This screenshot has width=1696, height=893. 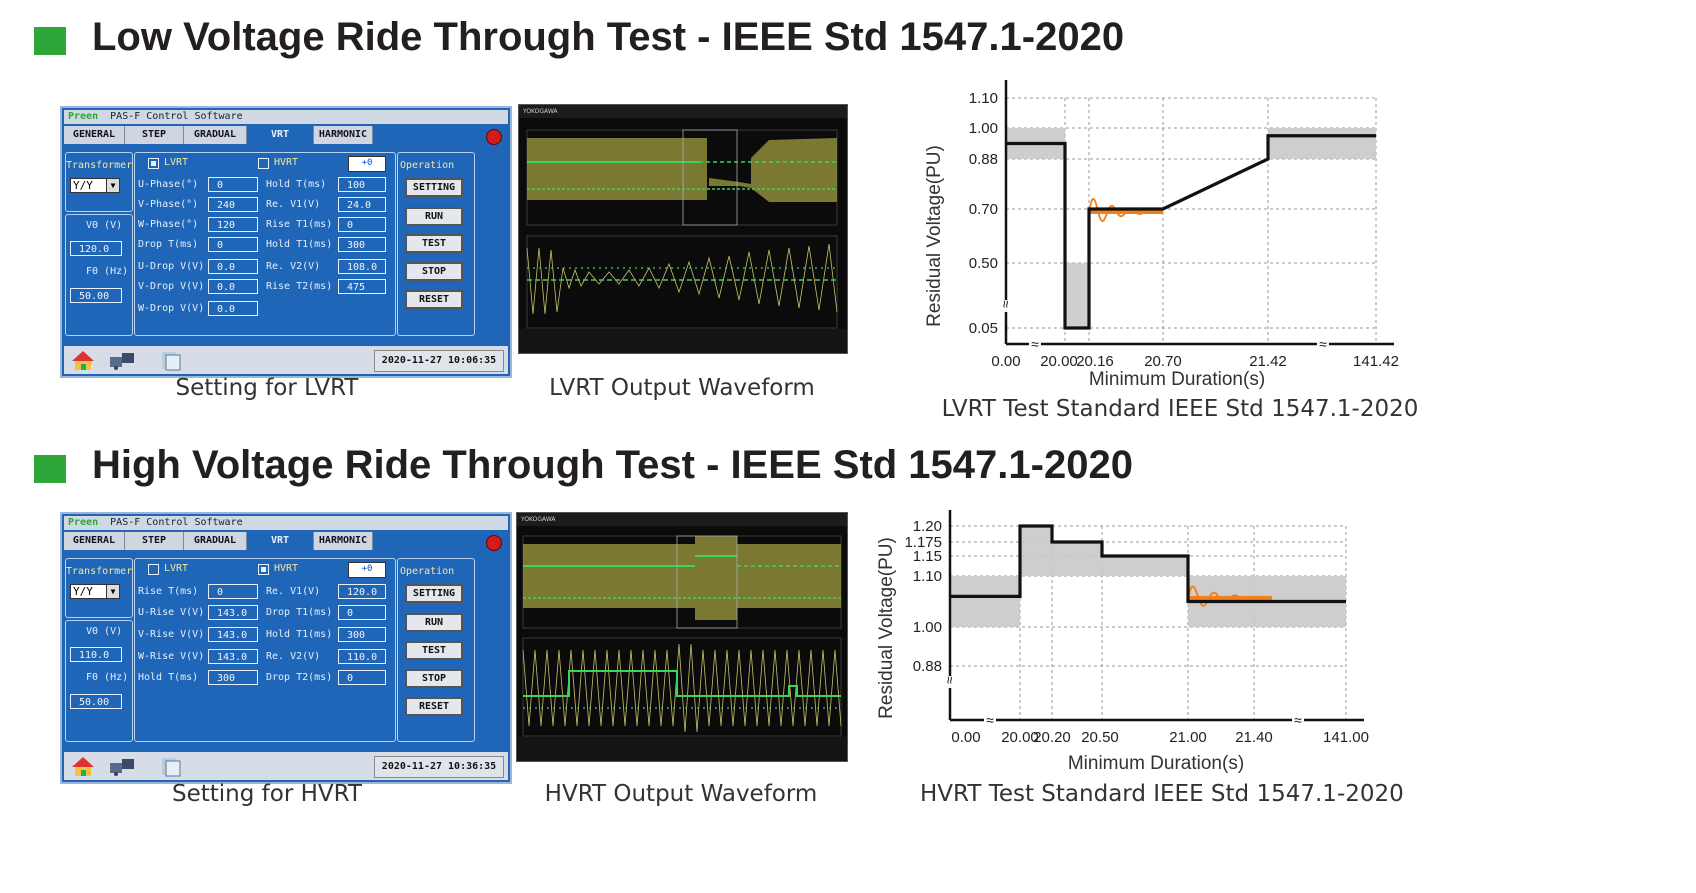 What do you see at coordinates (293, 204) in the screenshot?
I see `param-label: Re. V1(V)` at bounding box center [293, 204].